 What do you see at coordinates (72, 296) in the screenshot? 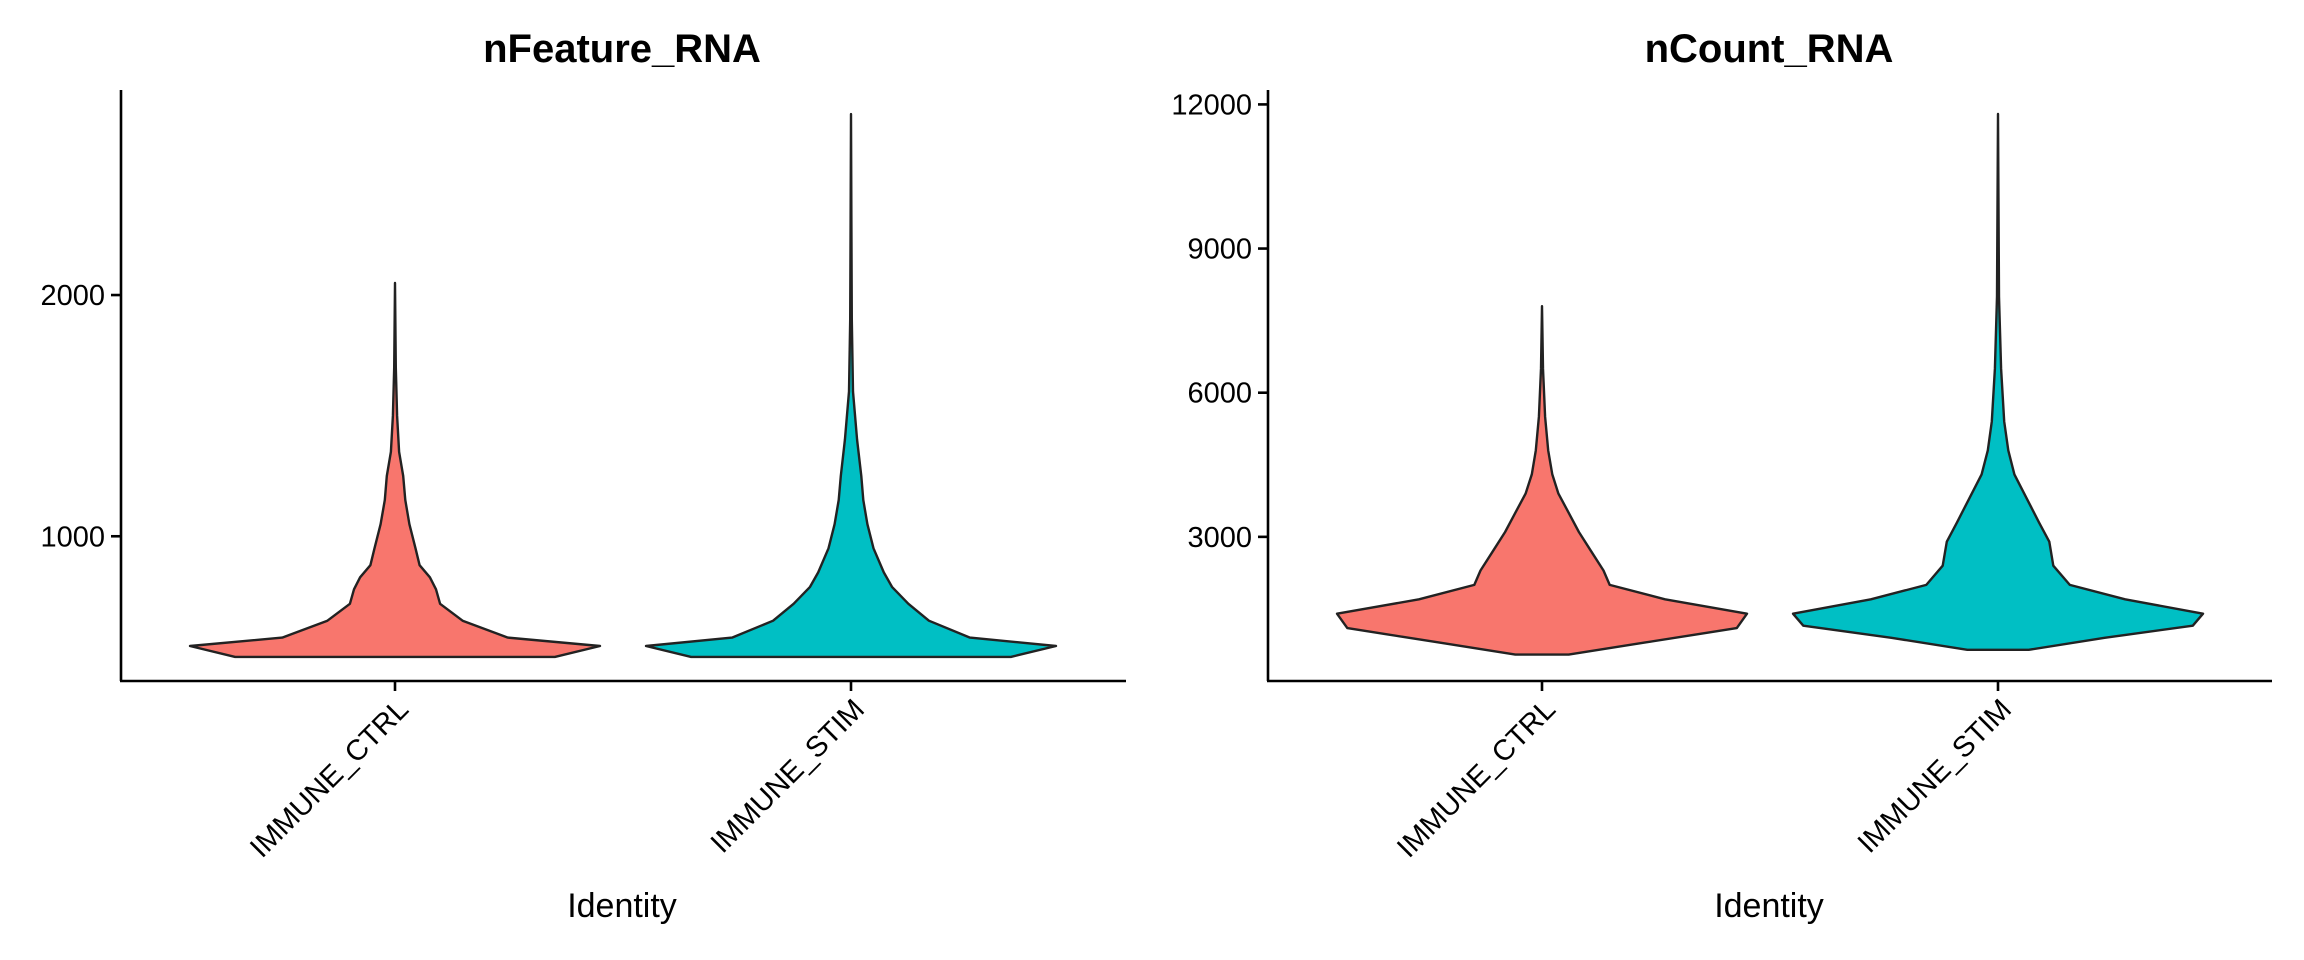
I see `y-tick-label: 2000` at bounding box center [72, 296].